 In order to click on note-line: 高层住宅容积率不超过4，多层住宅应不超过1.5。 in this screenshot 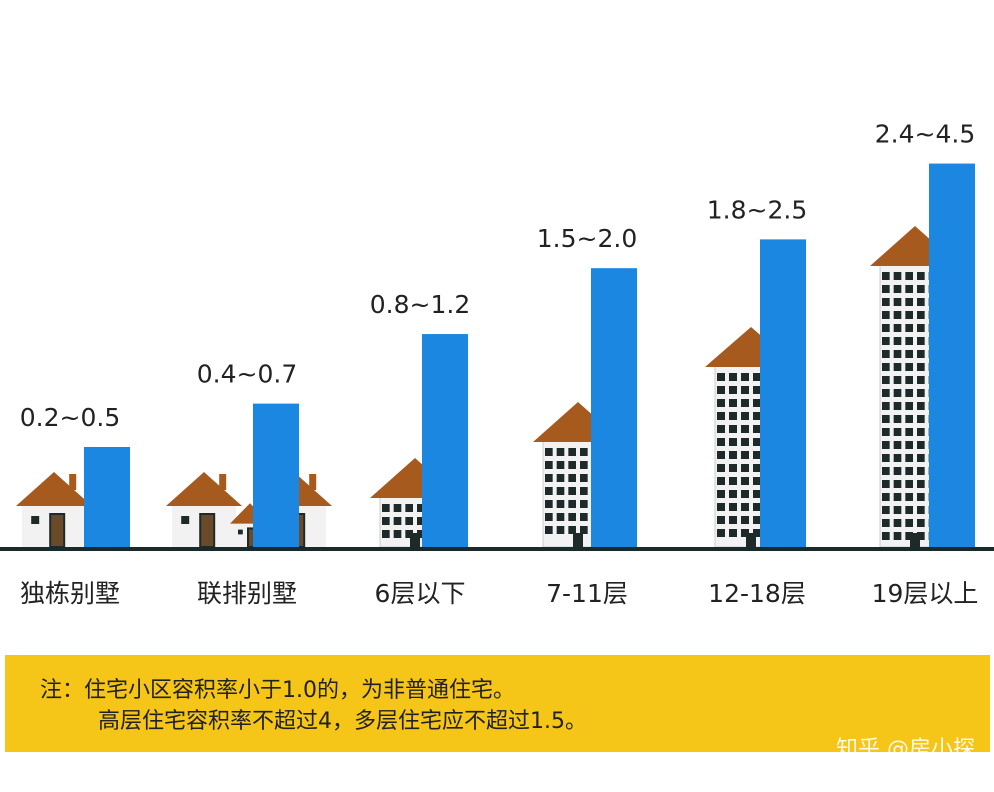, I will do `click(342, 721)`.